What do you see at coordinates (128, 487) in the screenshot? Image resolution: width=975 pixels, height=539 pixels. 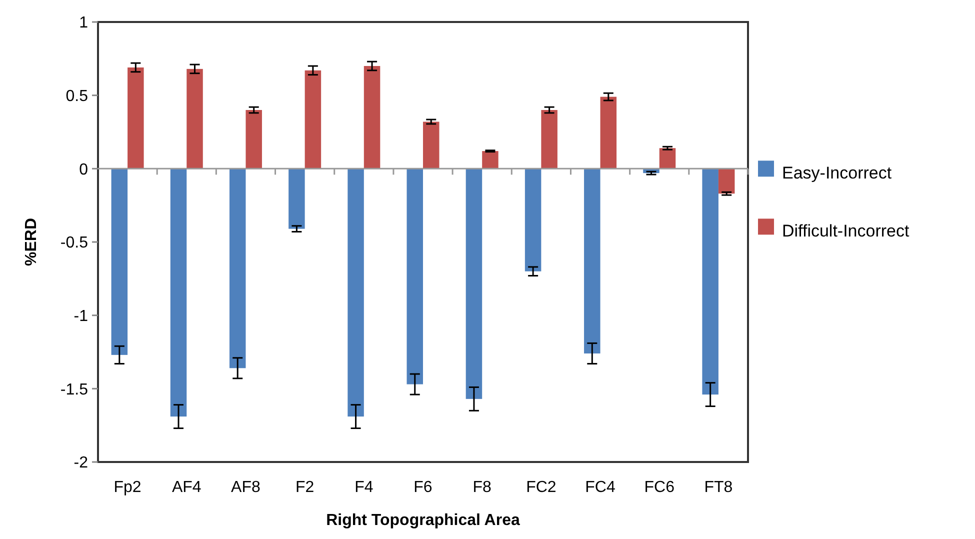 I see `x-tick-label: Fp2` at bounding box center [128, 487].